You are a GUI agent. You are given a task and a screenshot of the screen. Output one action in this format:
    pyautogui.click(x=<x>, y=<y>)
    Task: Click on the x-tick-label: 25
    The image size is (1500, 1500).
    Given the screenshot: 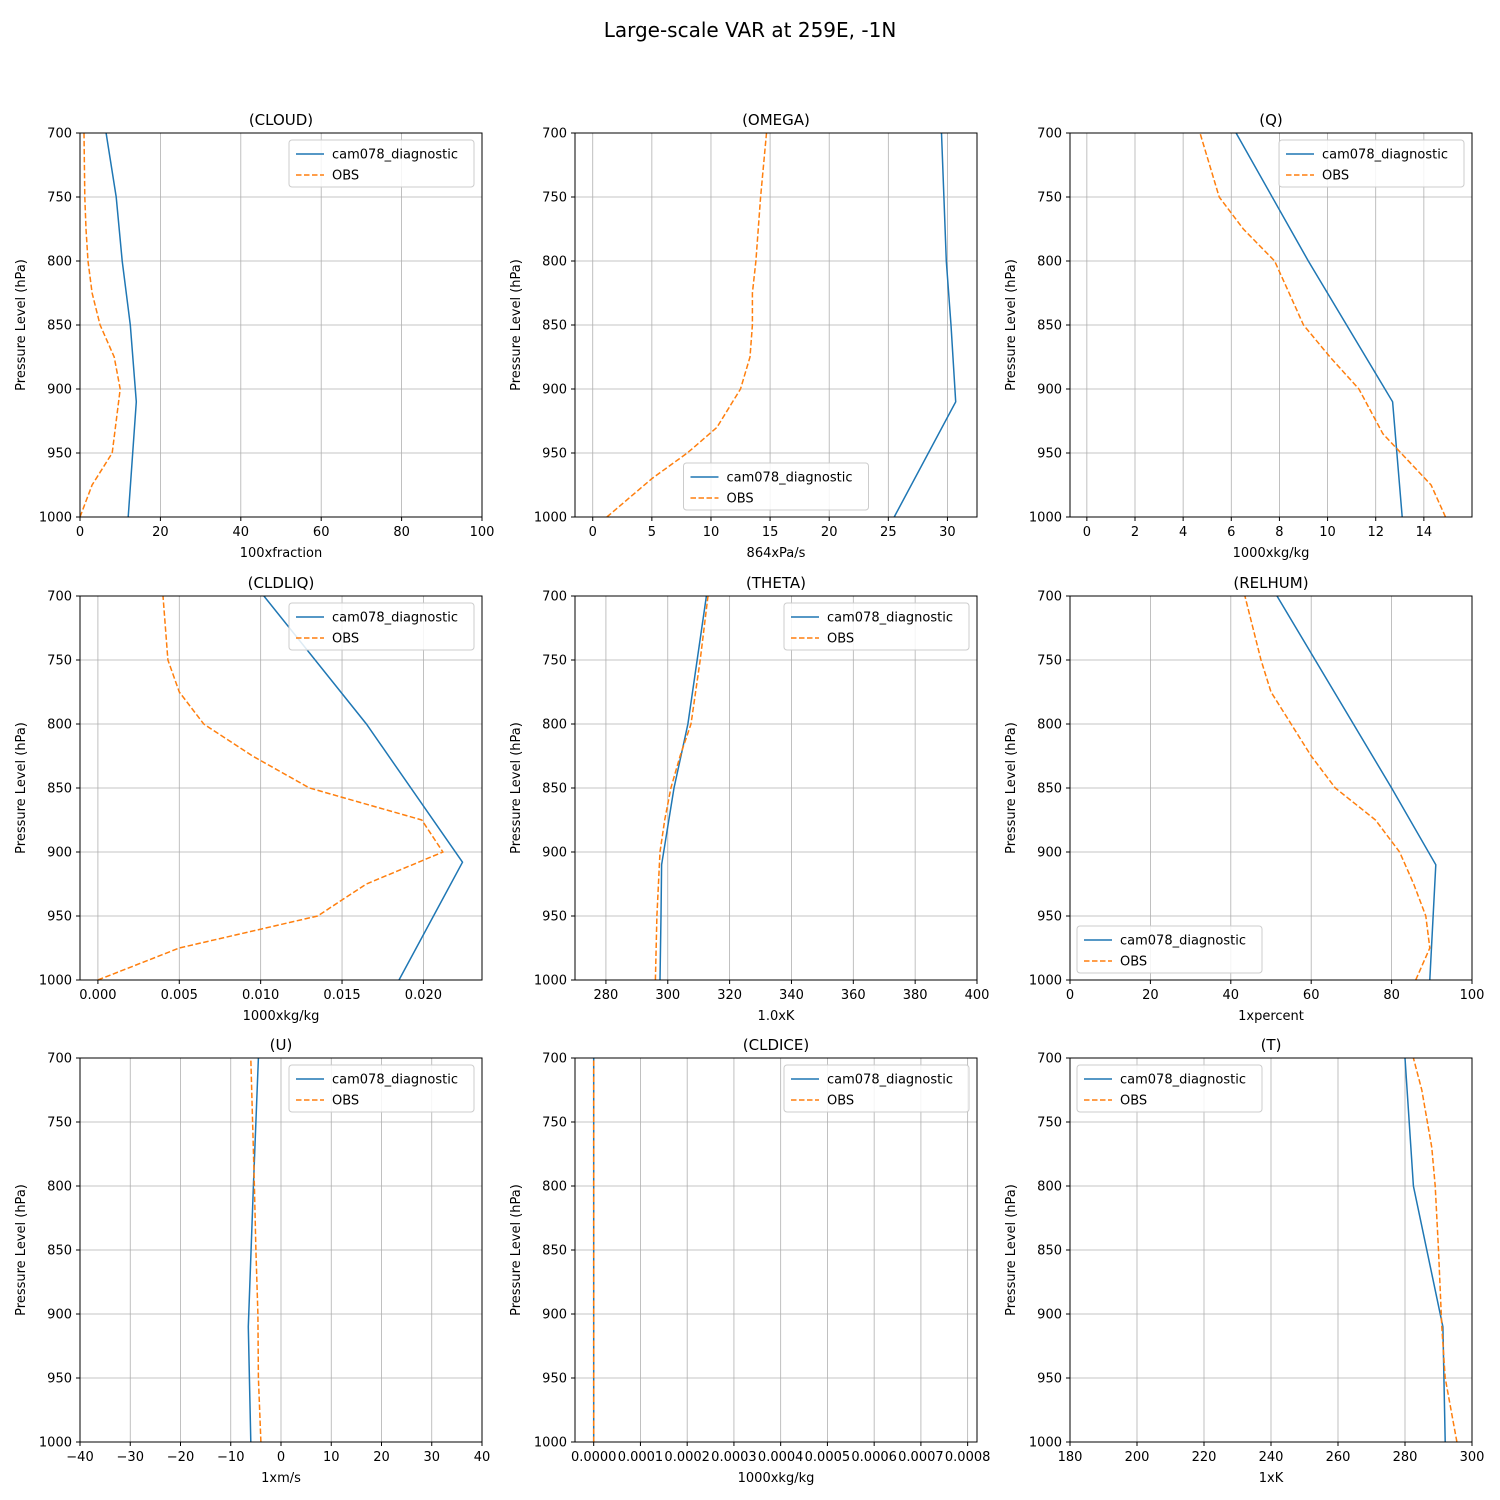 What is the action you would take?
    pyautogui.click(x=888, y=532)
    